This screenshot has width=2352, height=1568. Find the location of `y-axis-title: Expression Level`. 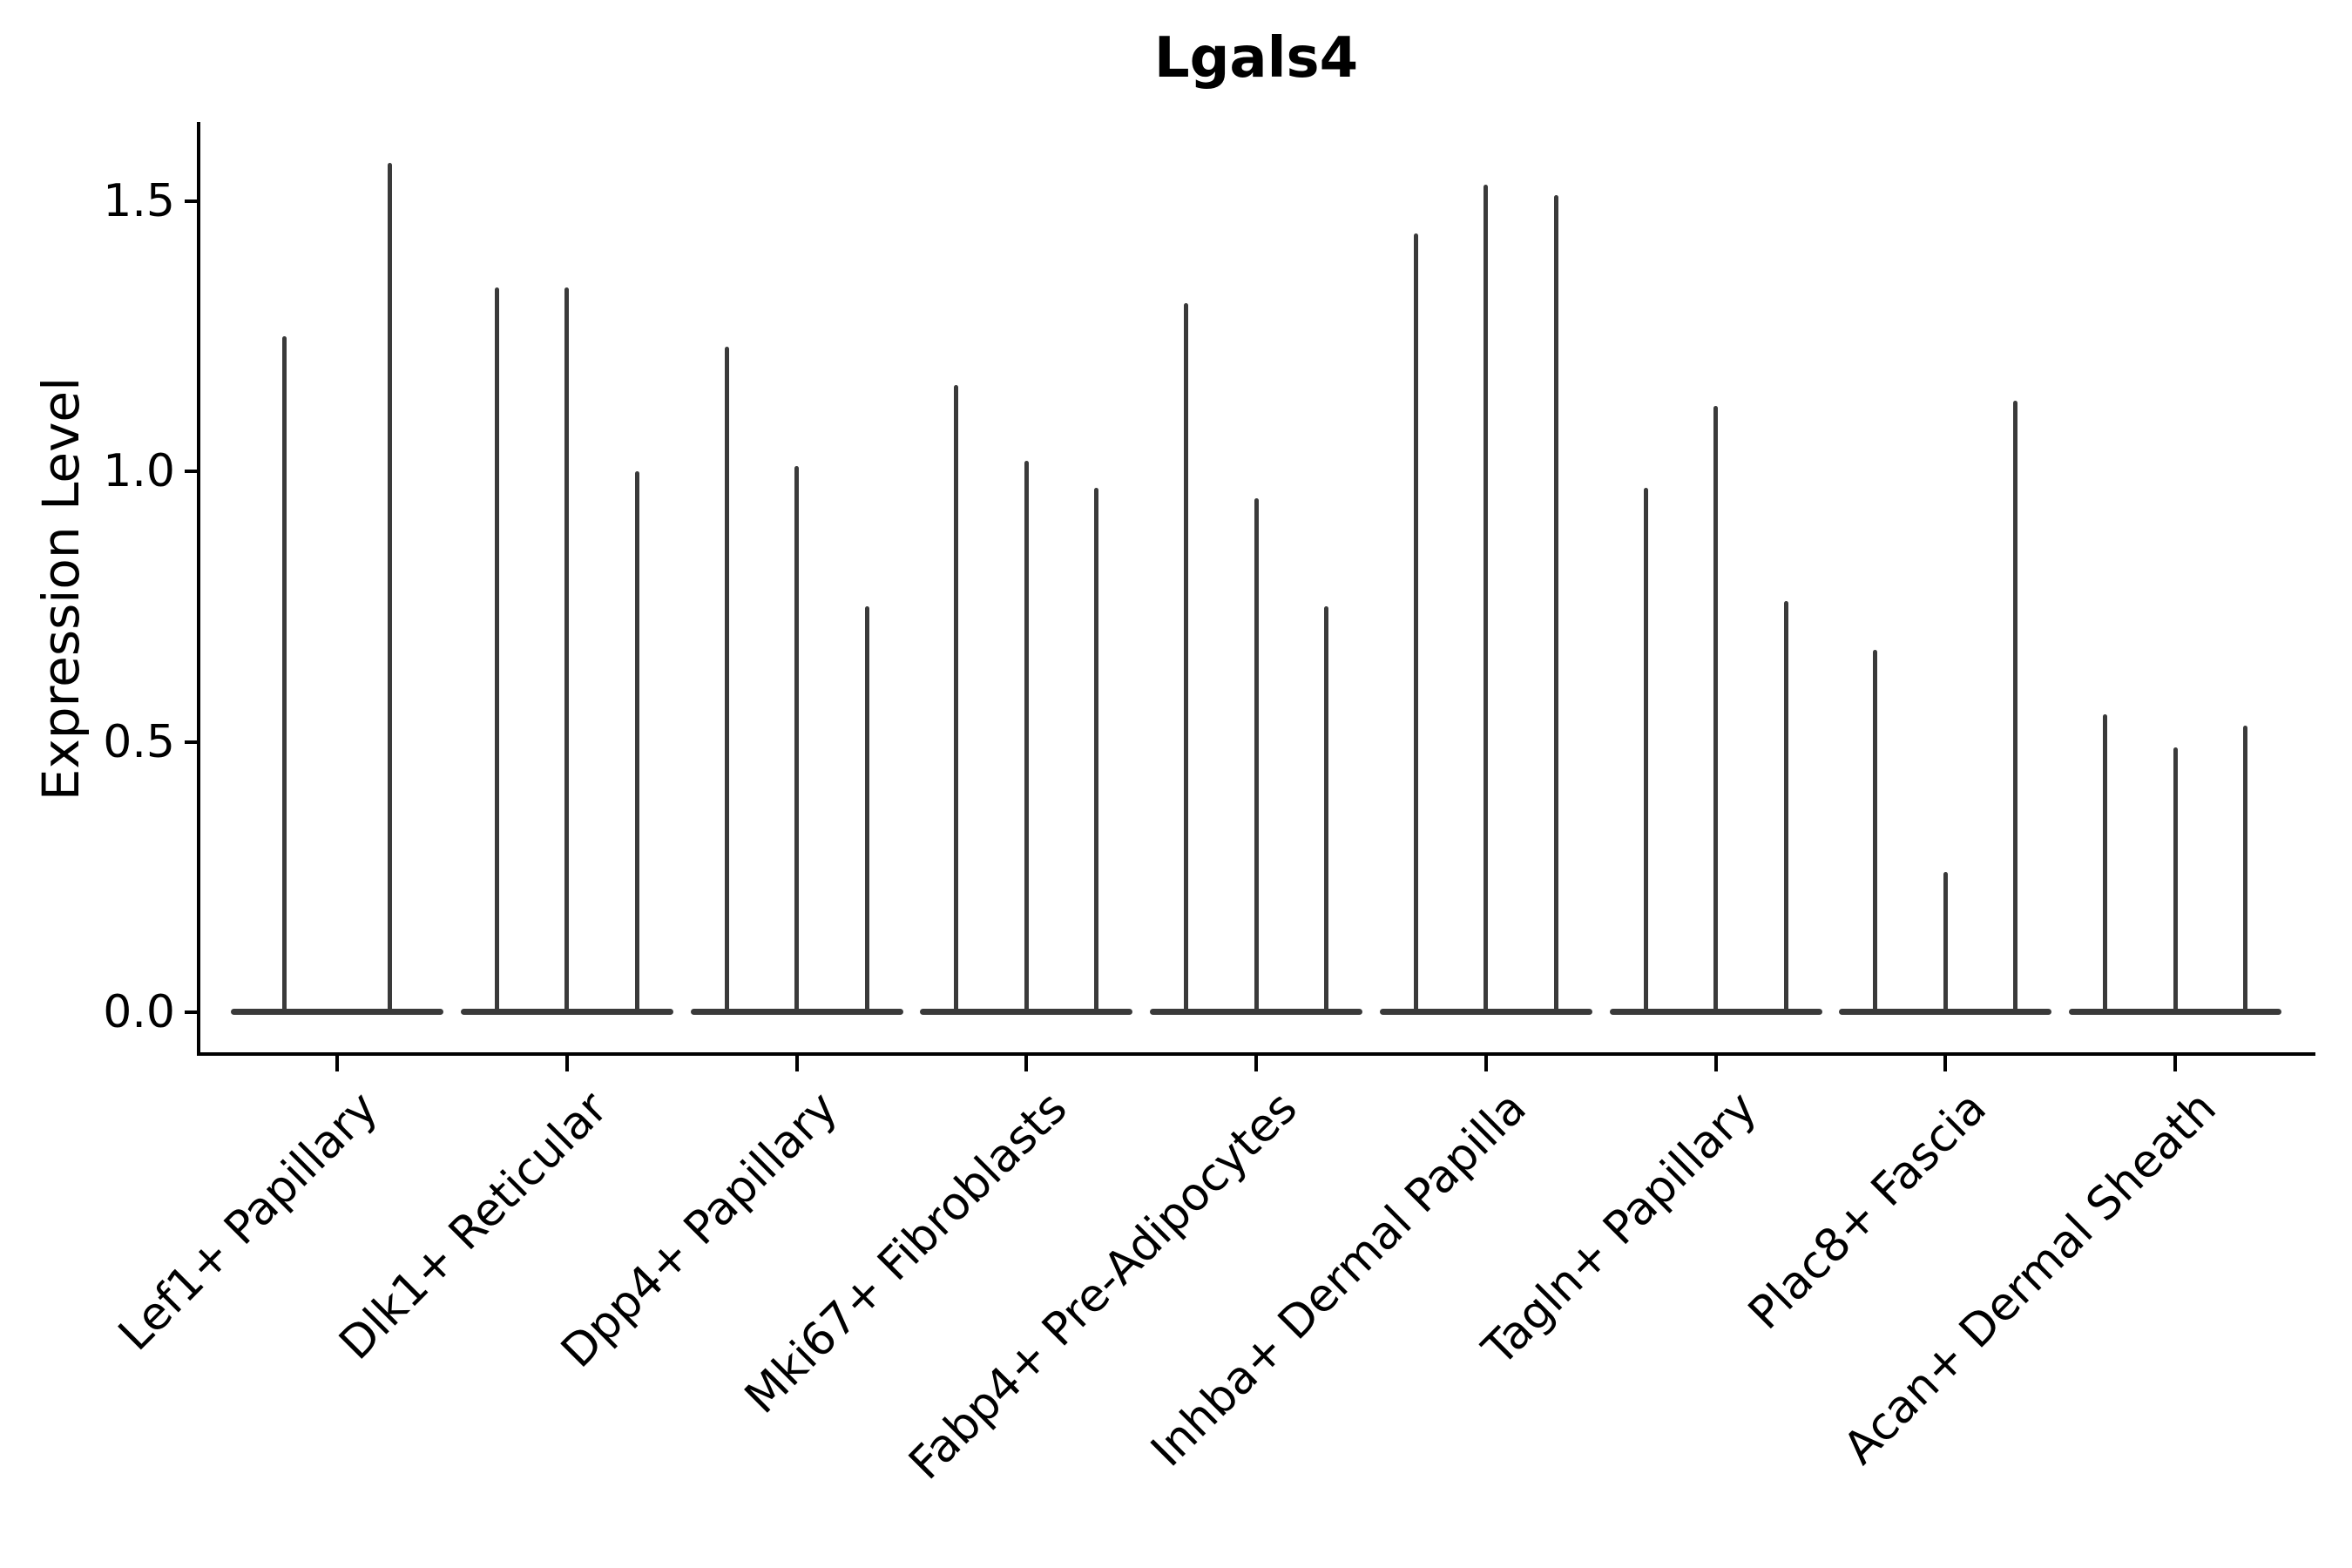

y-axis-title: Expression Level is located at coordinates (61, 588).